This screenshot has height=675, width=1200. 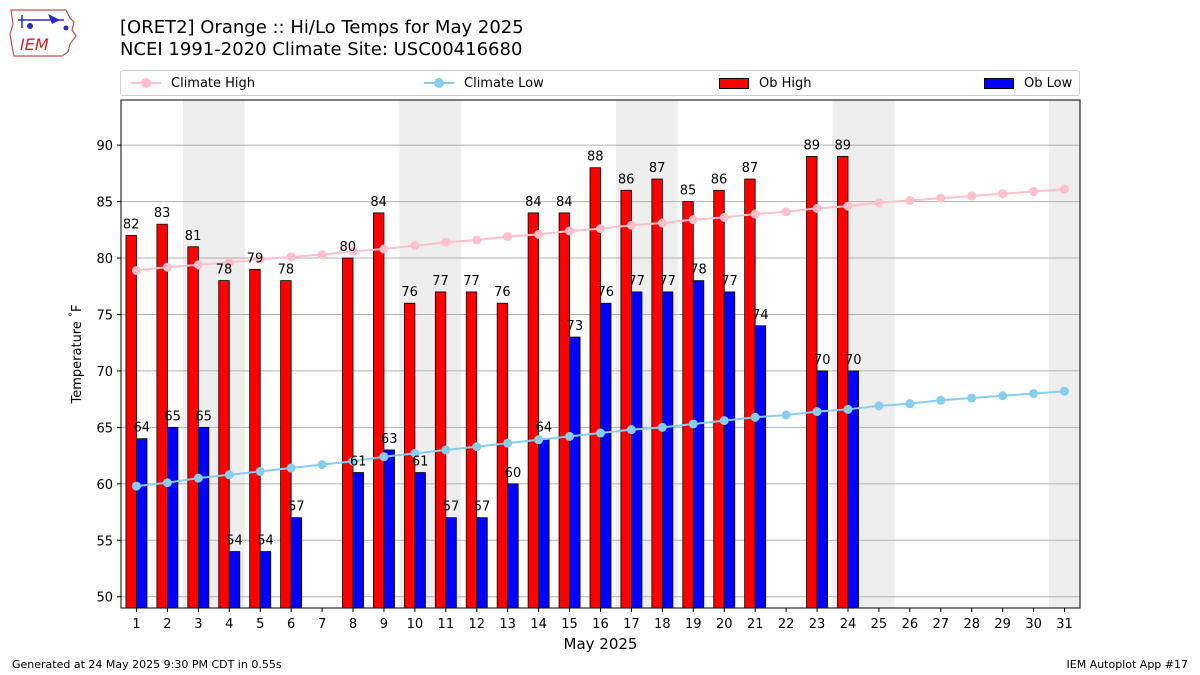 What do you see at coordinates (291, 624) in the screenshot?
I see `x-tick-label: 6` at bounding box center [291, 624].